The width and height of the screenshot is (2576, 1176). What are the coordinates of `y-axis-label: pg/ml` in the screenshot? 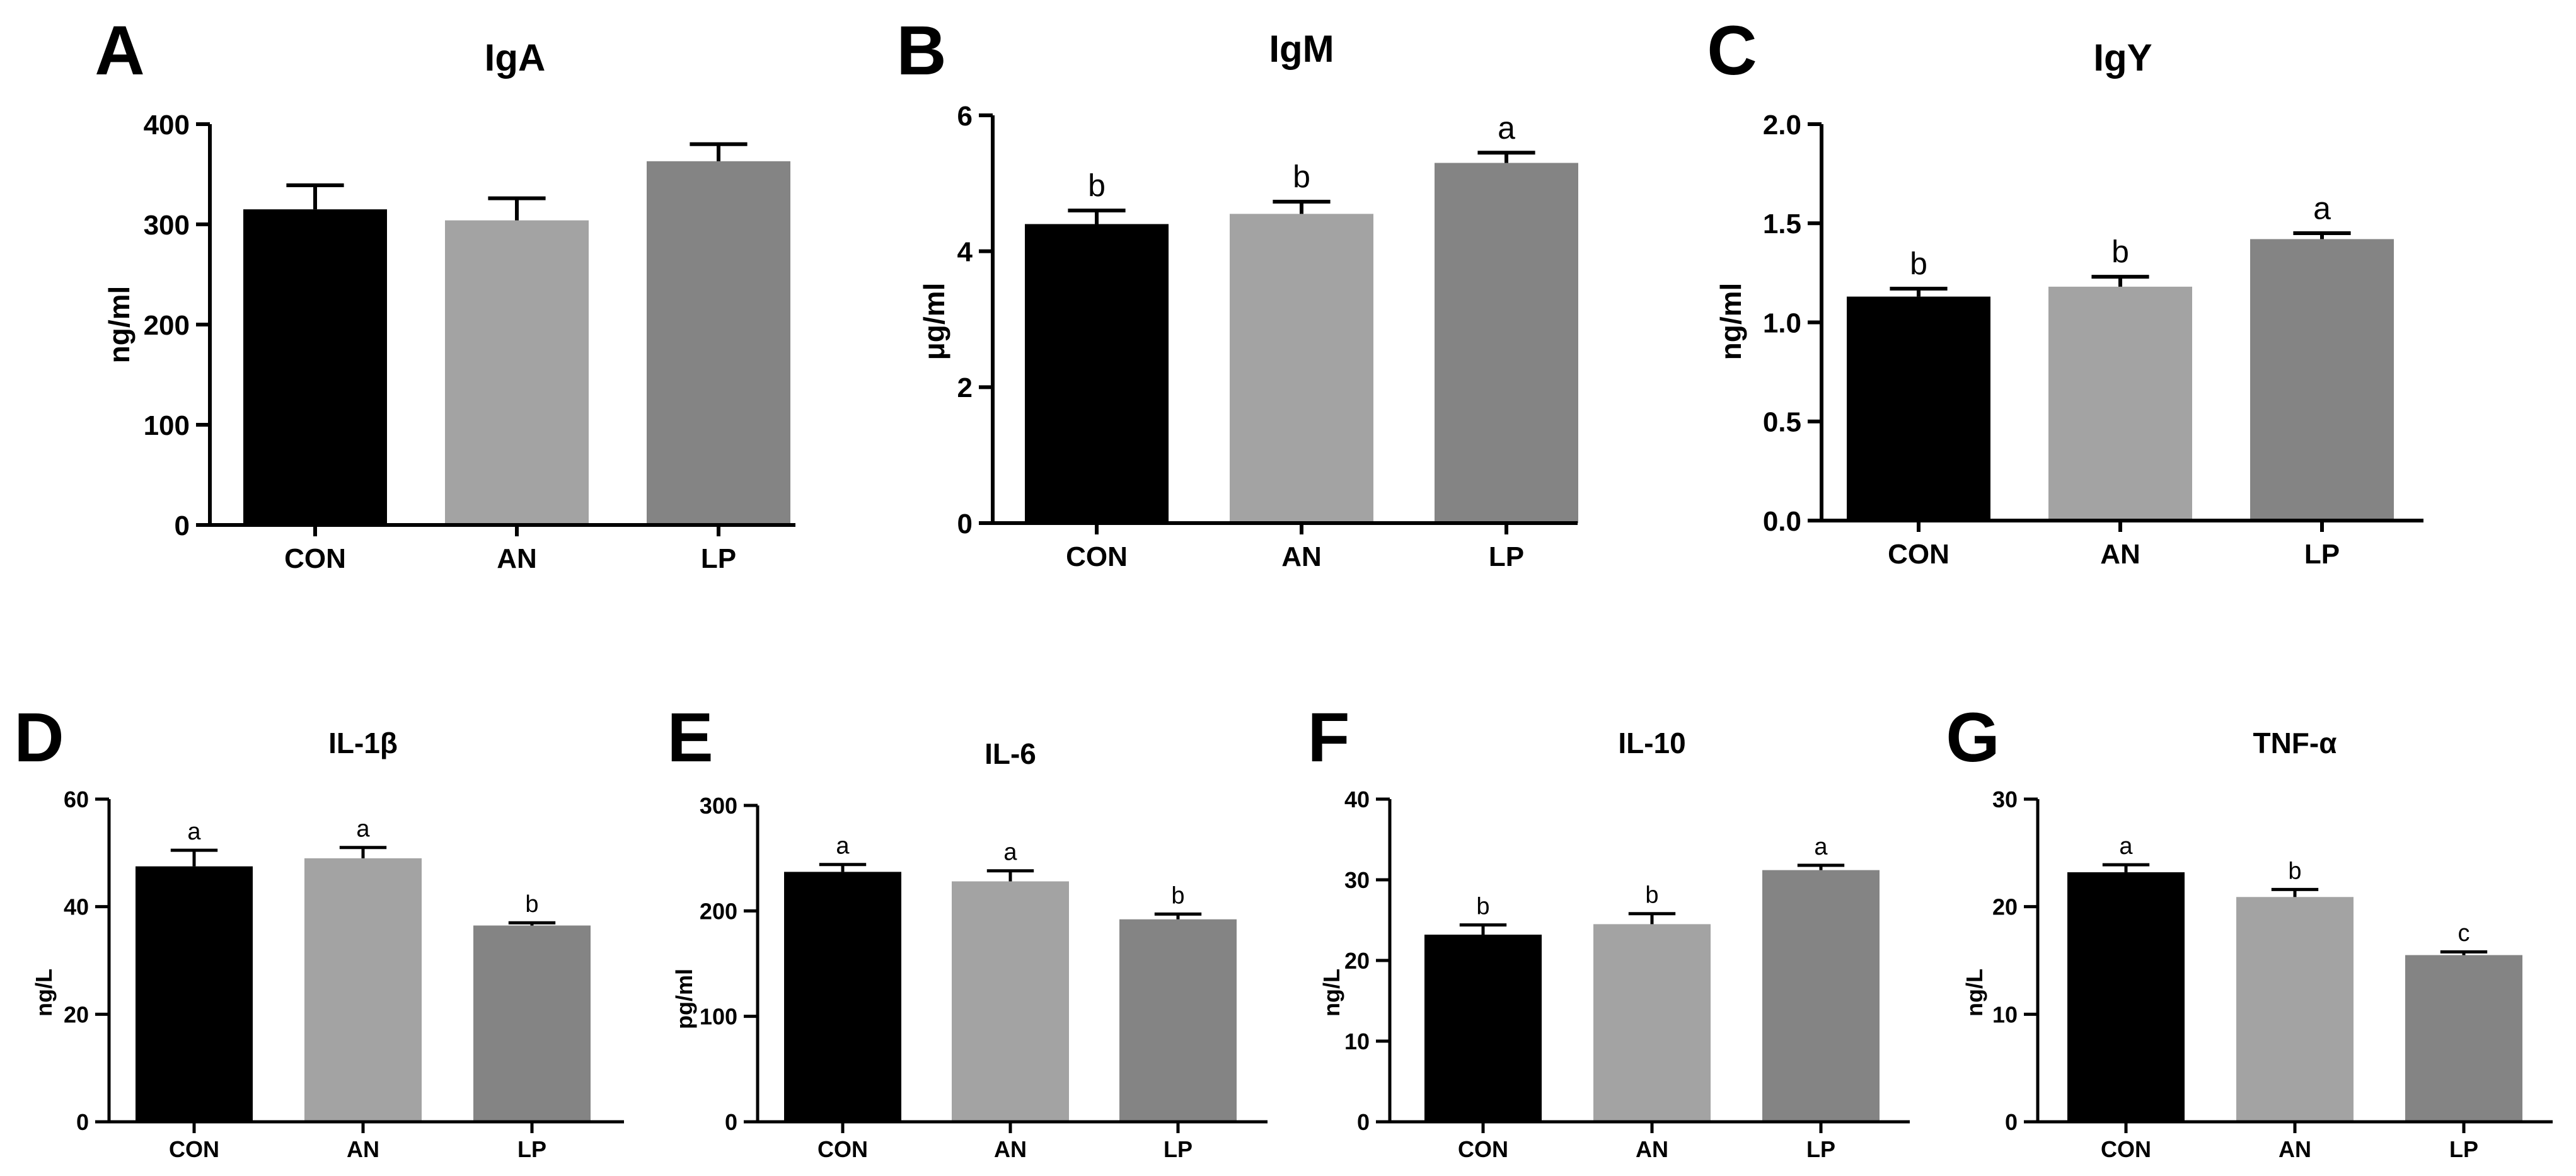 It's located at (684, 999).